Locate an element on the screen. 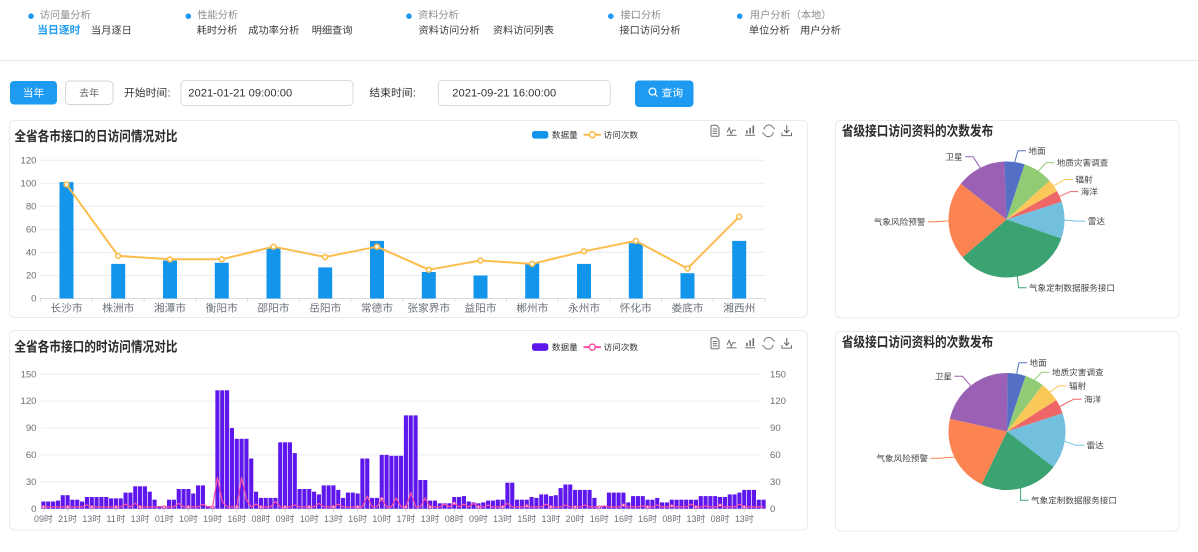 The image size is (1198, 552). svg-text: 15 is located at coordinates (522, 519).